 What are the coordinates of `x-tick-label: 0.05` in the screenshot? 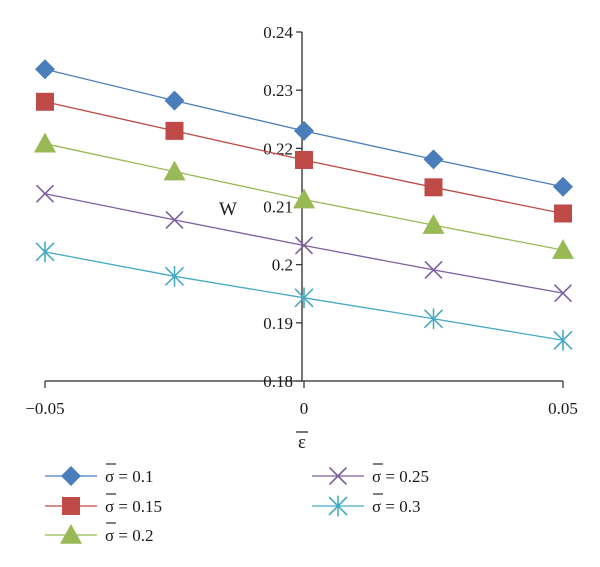 It's located at (563, 408).